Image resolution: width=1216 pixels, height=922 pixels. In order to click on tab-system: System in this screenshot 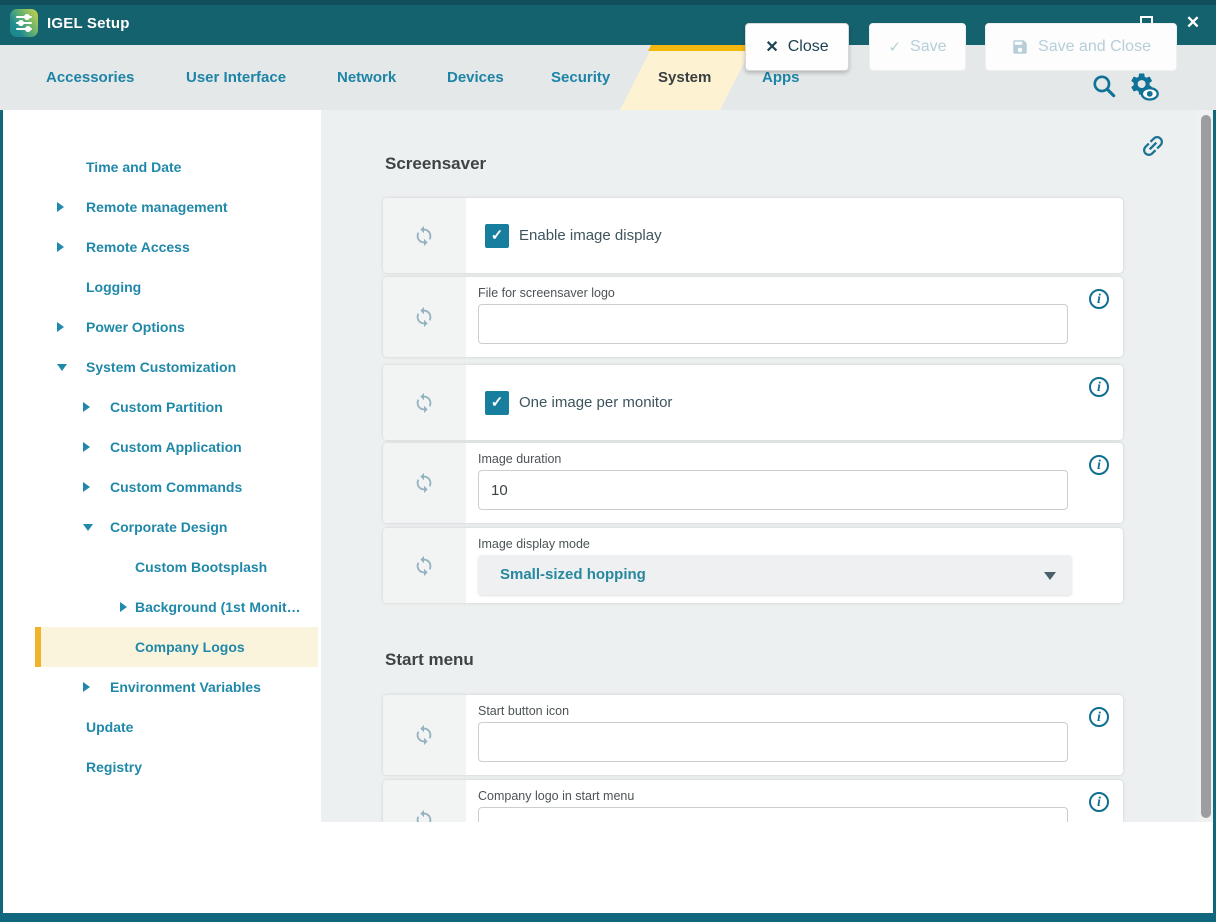, I will do `click(685, 77)`.